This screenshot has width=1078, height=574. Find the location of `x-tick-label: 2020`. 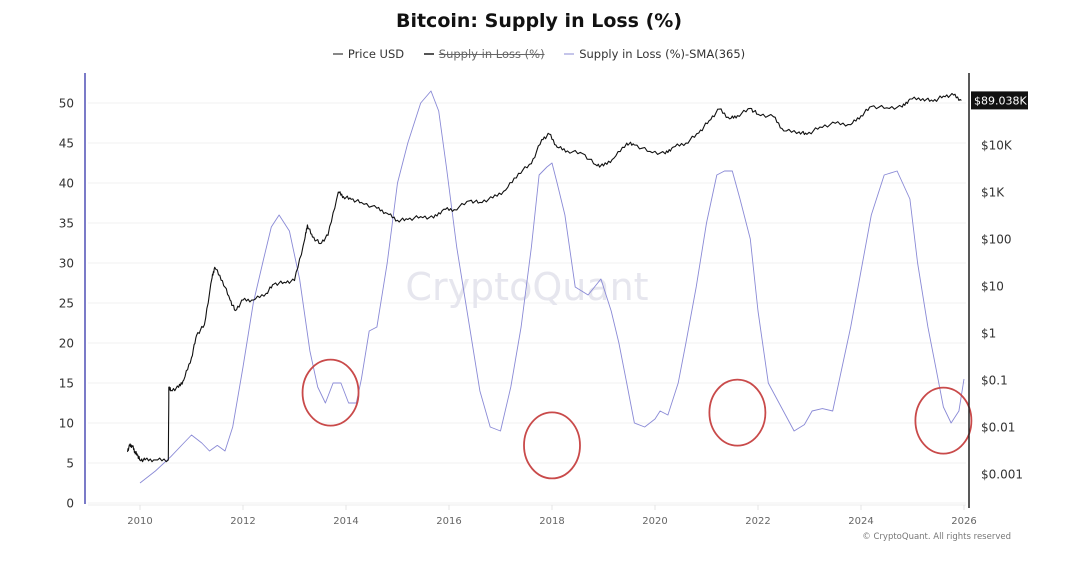

x-tick-label: 2020 is located at coordinates (654, 521).